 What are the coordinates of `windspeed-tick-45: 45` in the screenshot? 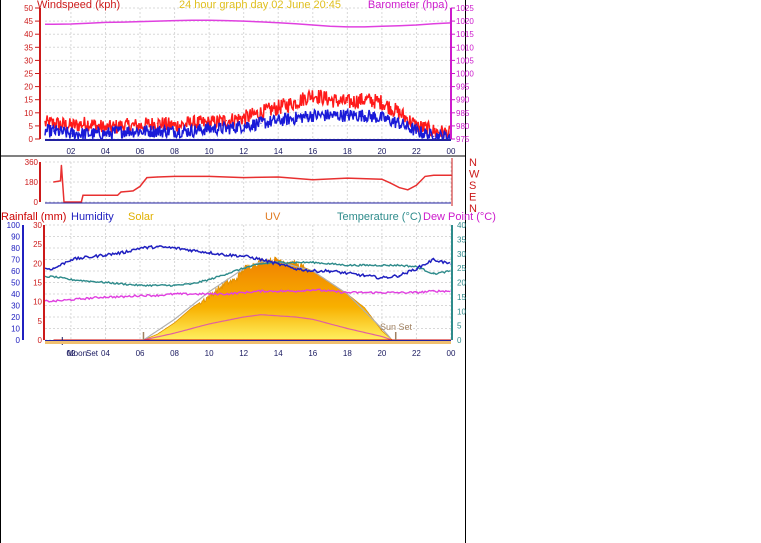 It's located at (28, 21).